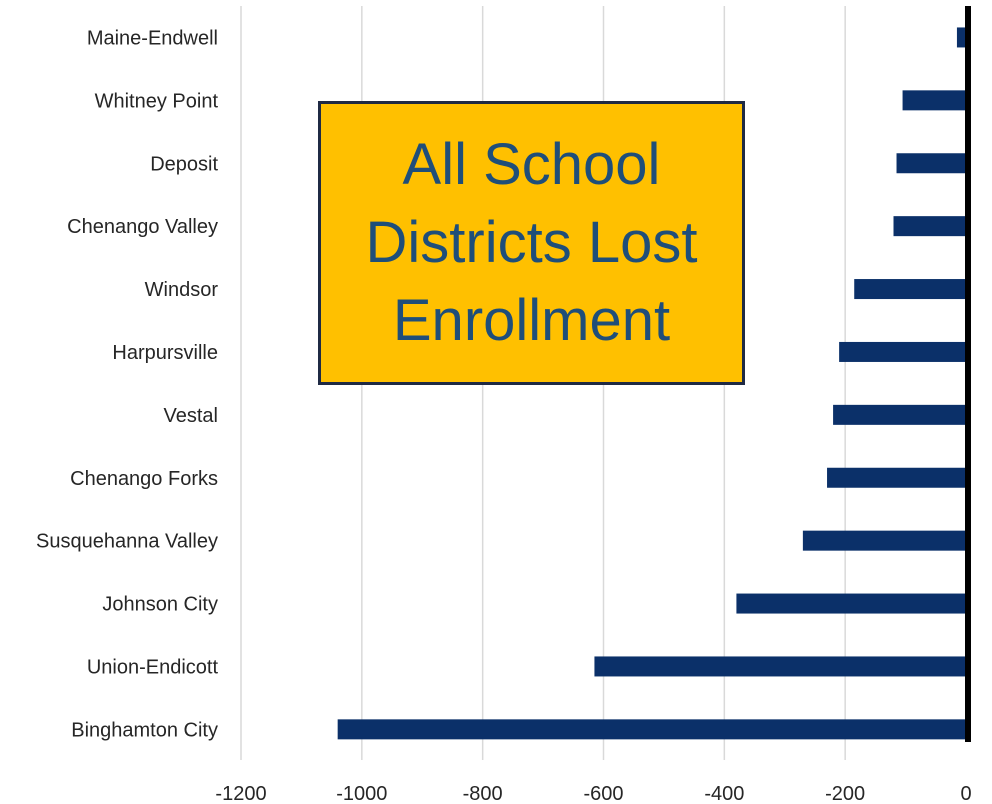  Describe the element at coordinates (182, 290) in the screenshot. I see `category-label: Windsor` at that location.